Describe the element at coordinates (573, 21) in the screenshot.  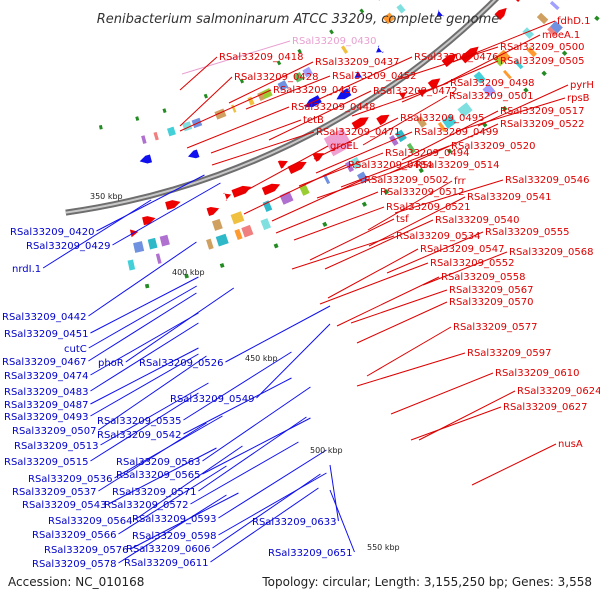
I see `gene-label: fdhD.1` at that location.